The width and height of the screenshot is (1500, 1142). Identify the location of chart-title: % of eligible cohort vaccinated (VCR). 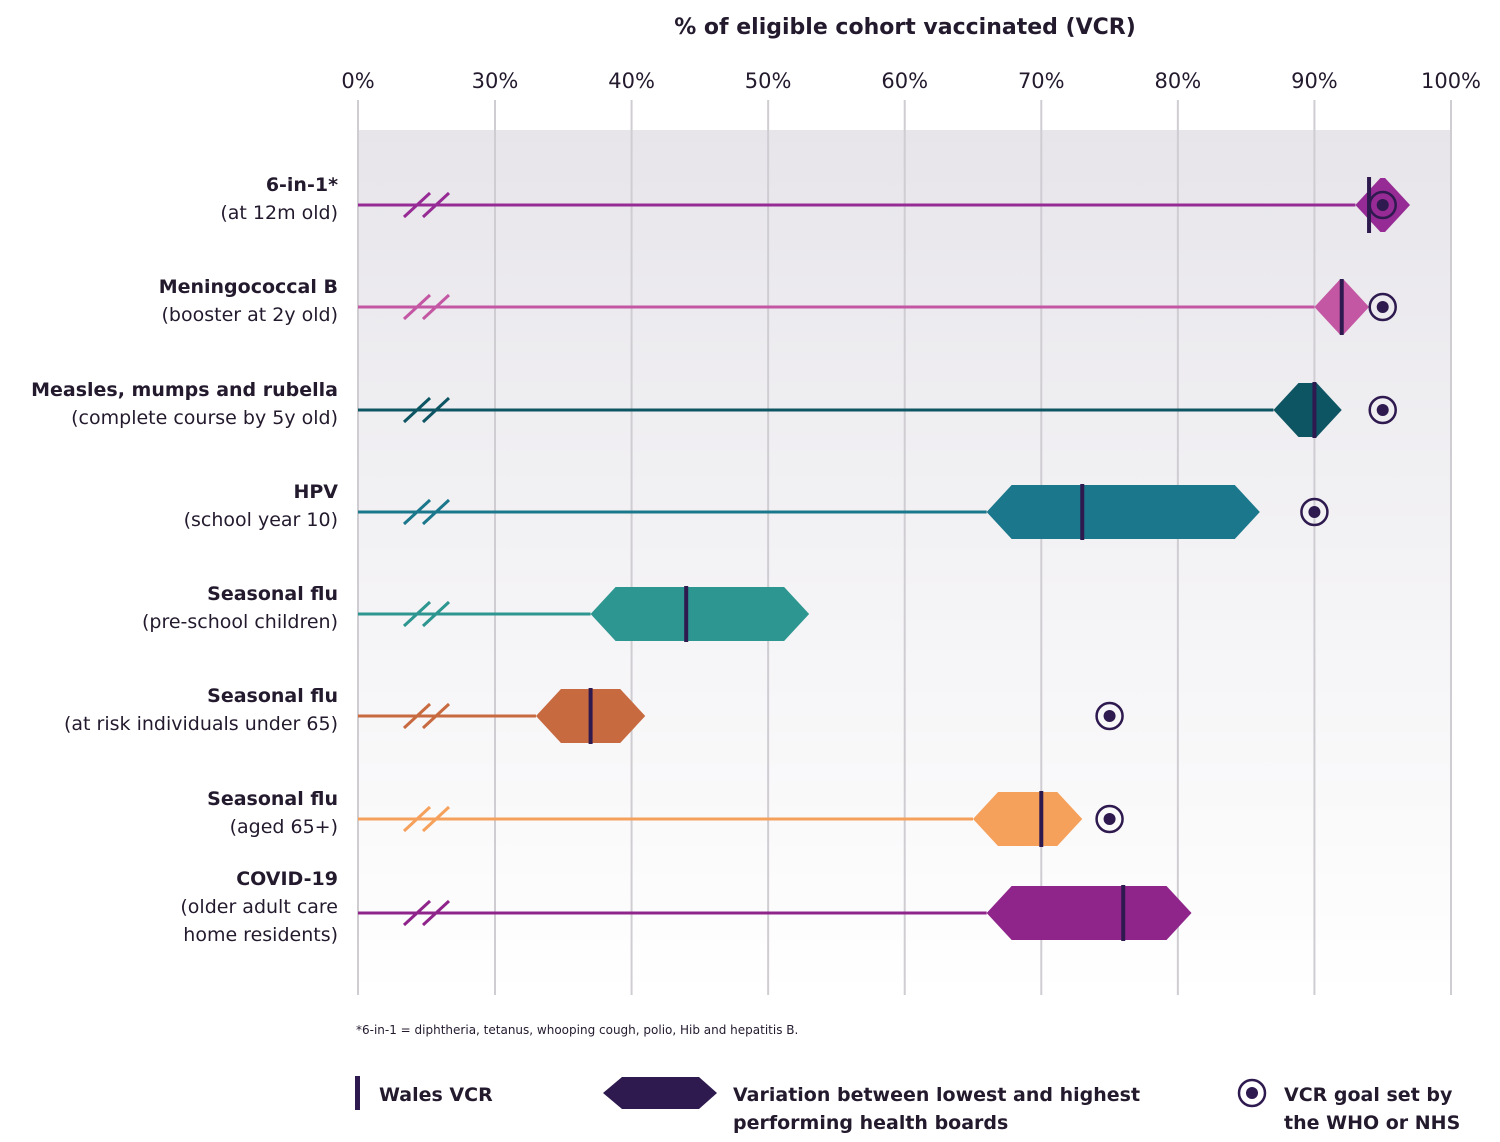
(905, 27).